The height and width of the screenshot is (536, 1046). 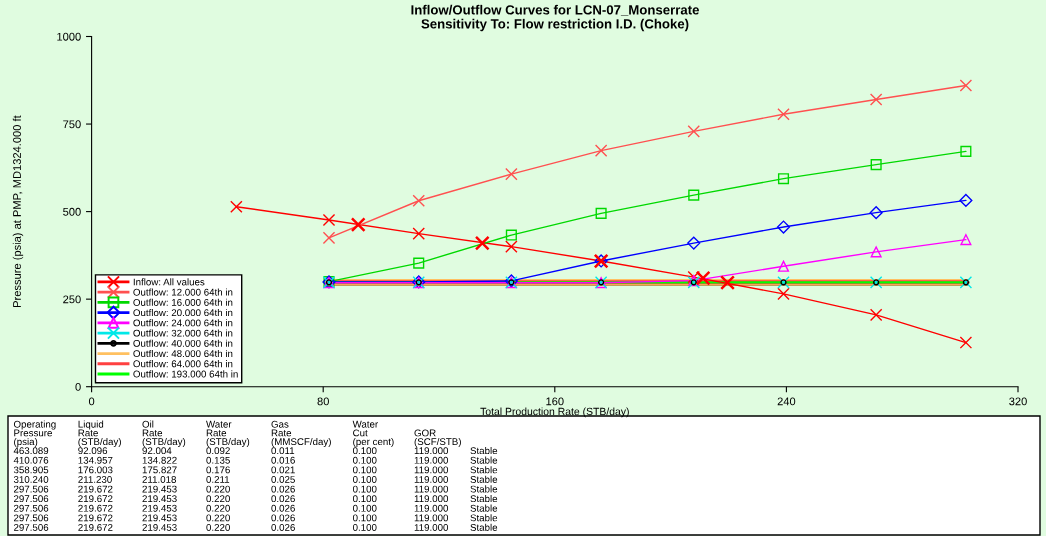 I want to click on y-tick-label: 0, so click(x=78, y=386).